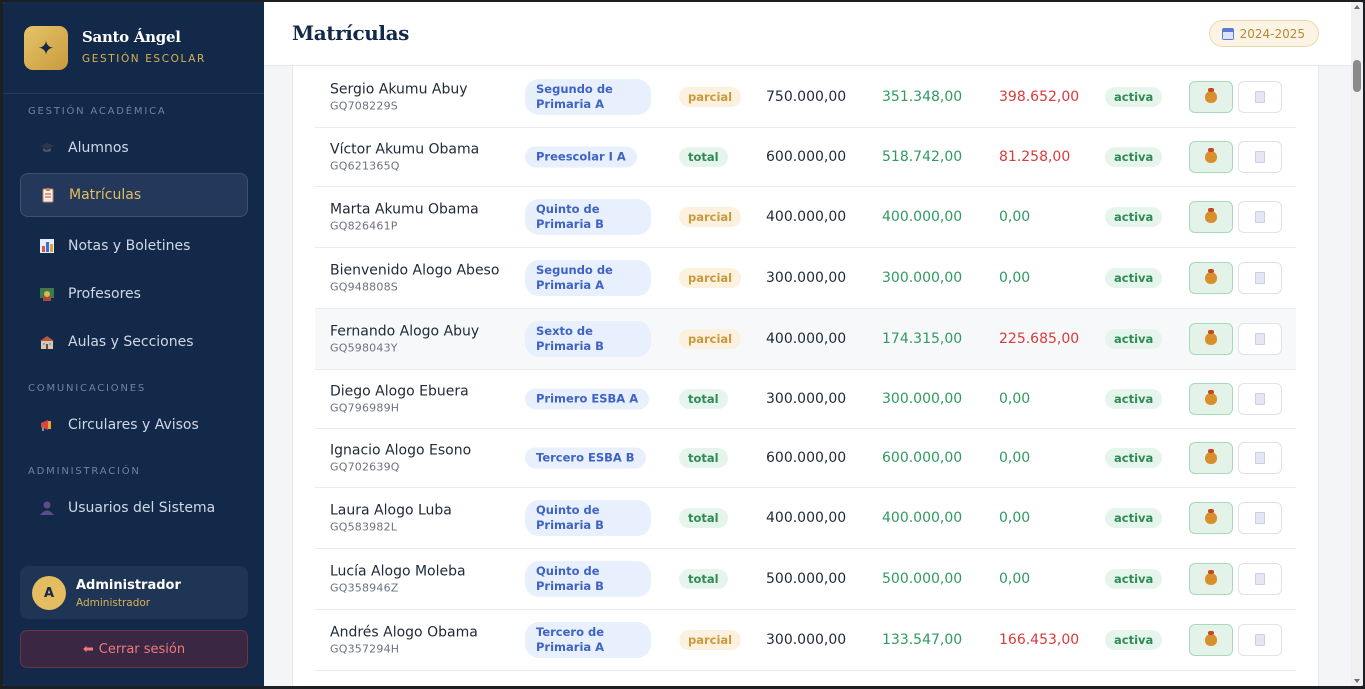 The image size is (1365, 689). I want to click on amount: 400.000,00, so click(806, 217).